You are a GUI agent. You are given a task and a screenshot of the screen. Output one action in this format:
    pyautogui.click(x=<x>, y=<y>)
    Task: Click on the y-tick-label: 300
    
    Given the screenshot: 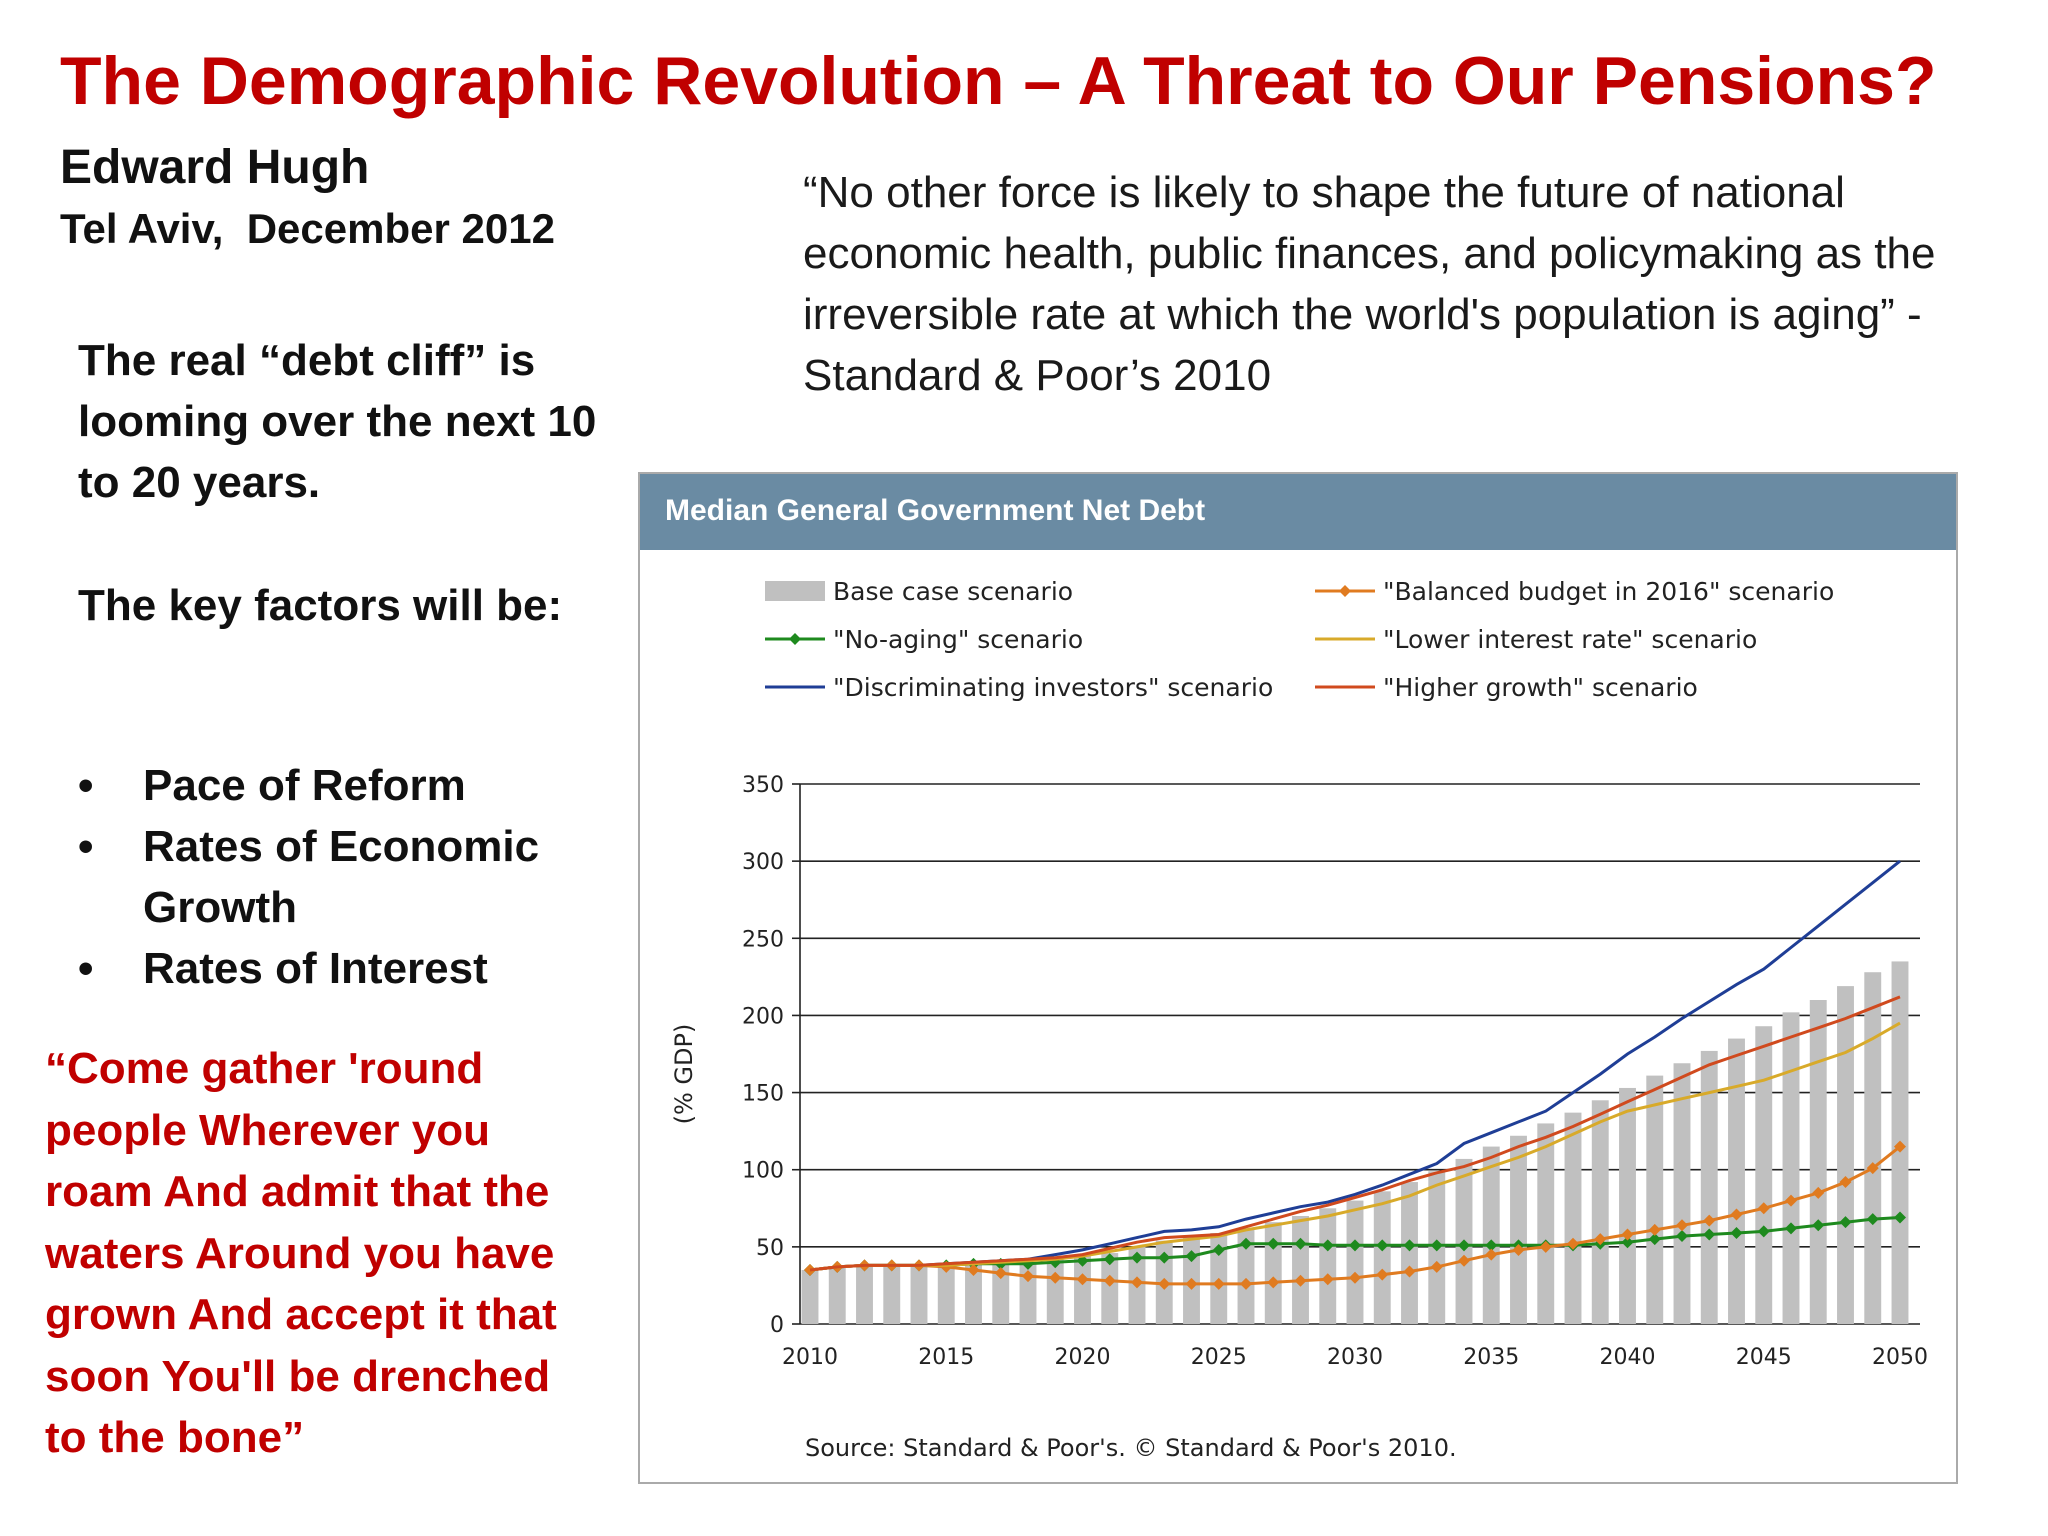 What is the action you would take?
    pyautogui.click(x=763, y=862)
    